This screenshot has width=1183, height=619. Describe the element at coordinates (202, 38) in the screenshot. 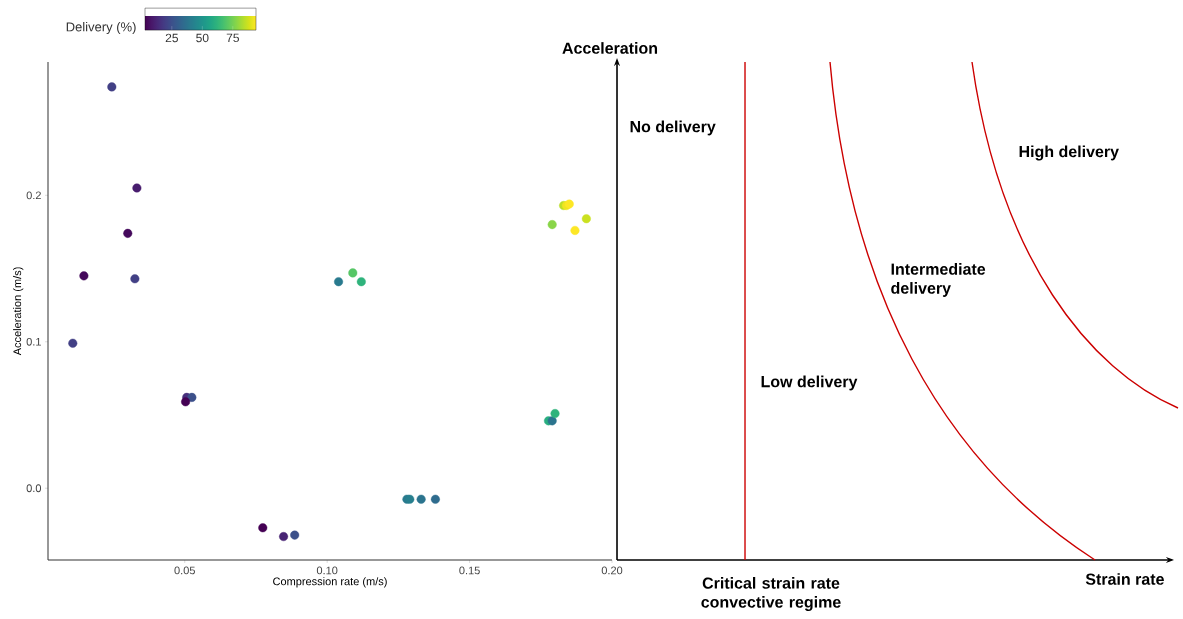

I see `color-bar-label: 50` at that location.